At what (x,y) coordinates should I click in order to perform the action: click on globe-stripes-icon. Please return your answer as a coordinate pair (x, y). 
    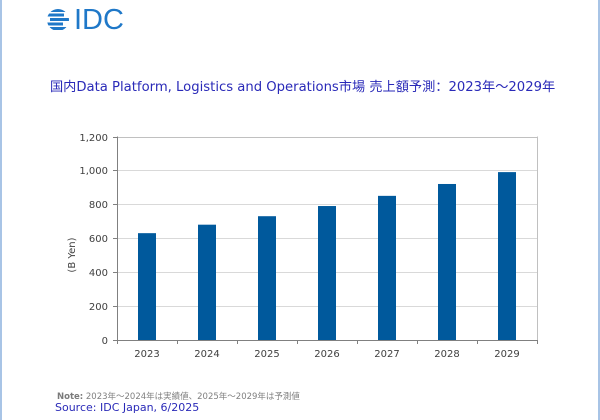
    Looking at the image, I should click on (58, 19).